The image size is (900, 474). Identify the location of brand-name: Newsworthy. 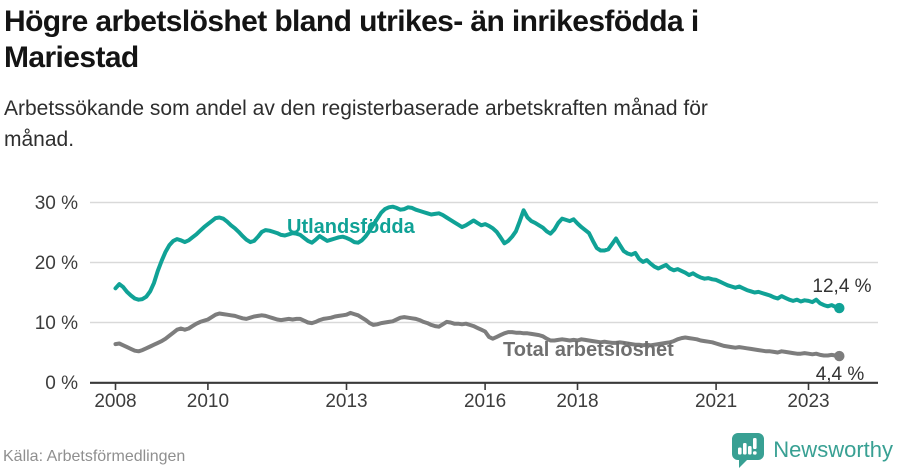
(833, 449).